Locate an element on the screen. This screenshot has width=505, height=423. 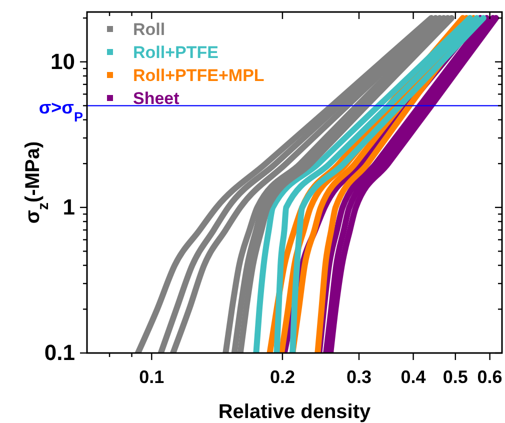
x-tick-label: 0.3 is located at coordinates (359, 377).